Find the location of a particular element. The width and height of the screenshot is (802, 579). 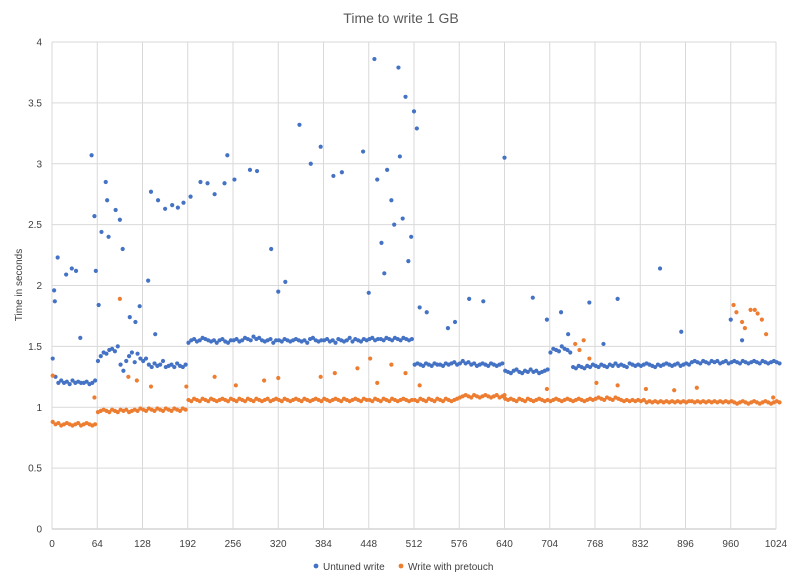

x-tick-label: 320 is located at coordinates (278, 544).